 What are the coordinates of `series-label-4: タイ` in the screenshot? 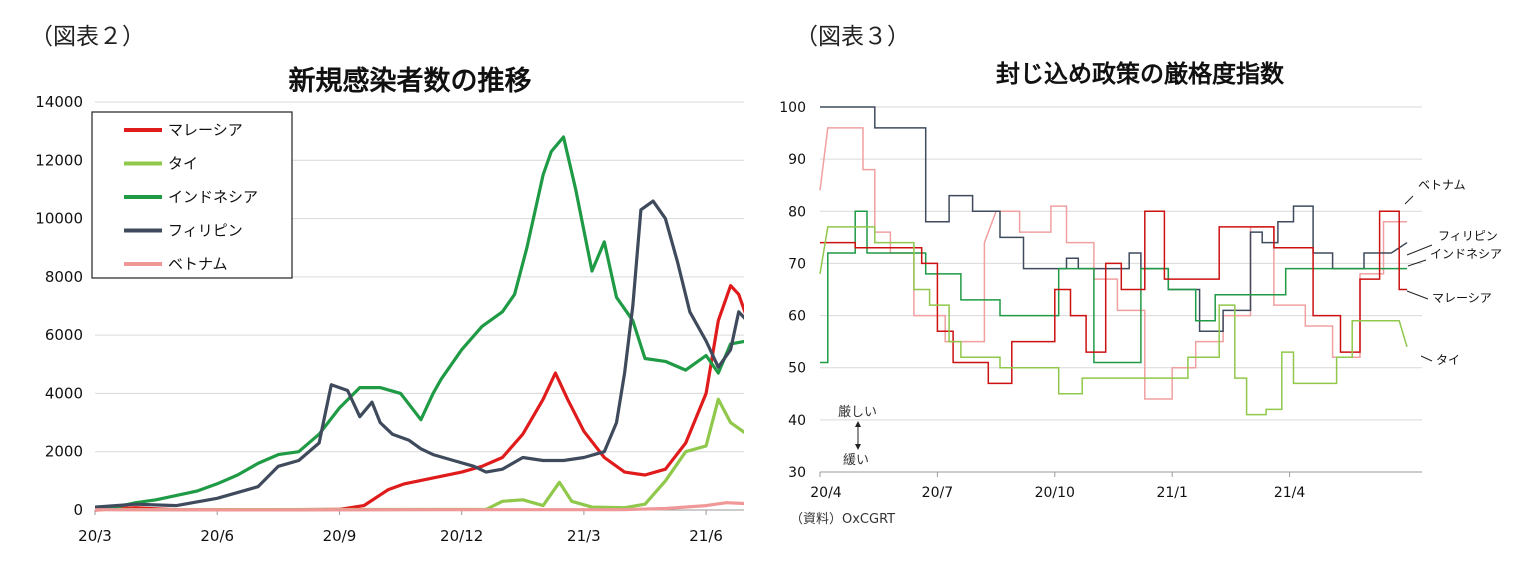 It's located at (1448, 360).